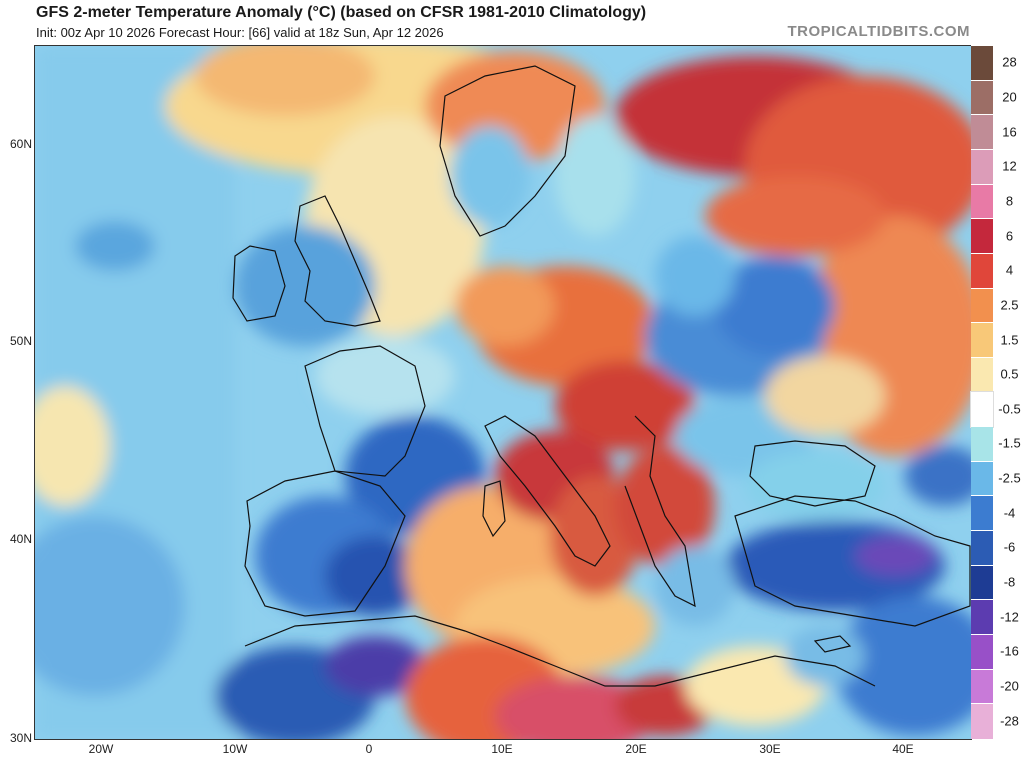 The height and width of the screenshot is (757, 1024). What do you see at coordinates (1009, 409) in the screenshot?
I see `legend-label: -0.5` at bounding box center [1009, 409].